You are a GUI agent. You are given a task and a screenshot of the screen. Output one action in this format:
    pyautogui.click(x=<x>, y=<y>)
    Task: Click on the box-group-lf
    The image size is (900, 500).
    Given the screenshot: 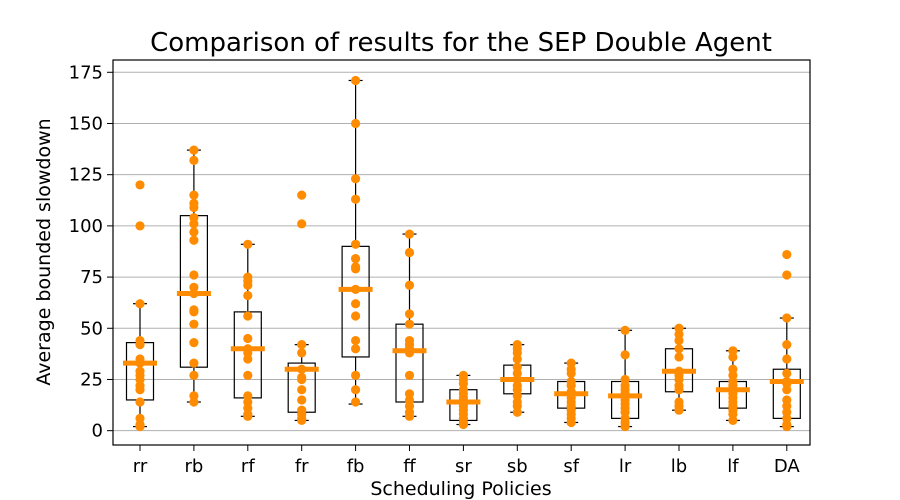 What is the action you would take?
    pyautogui.click(x=732, y=386)
    